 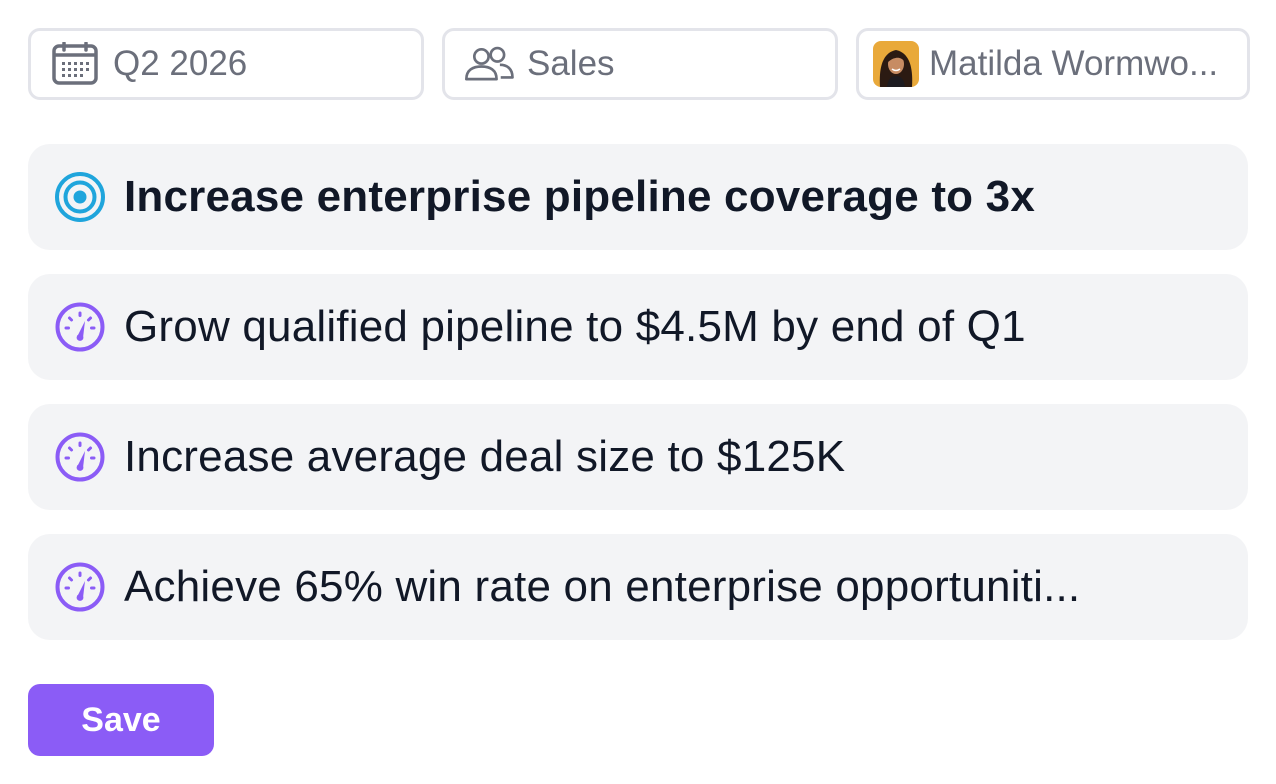 I want to click on team-selector: Sales, so click(x=640, y=64).